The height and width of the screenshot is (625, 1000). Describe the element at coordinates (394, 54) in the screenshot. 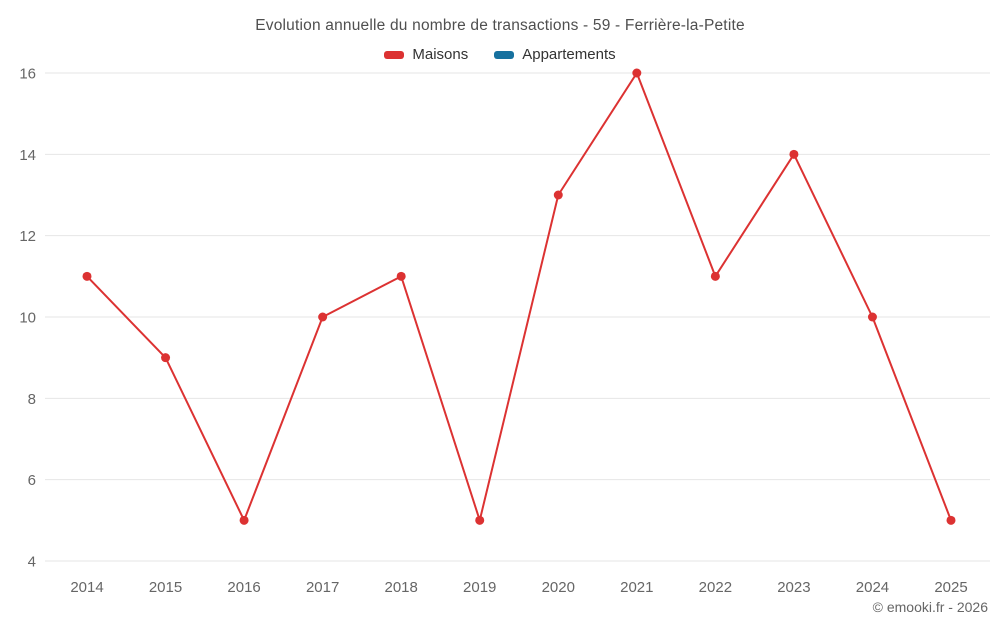

I see `legend-swatch-maisons` at that location.